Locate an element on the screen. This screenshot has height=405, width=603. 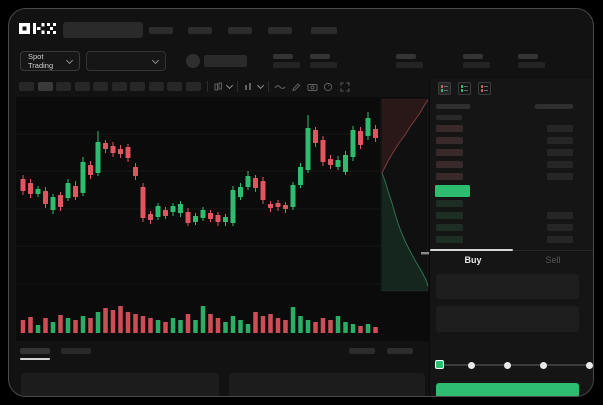
bottom-panel is located at coordinates (120, 384).